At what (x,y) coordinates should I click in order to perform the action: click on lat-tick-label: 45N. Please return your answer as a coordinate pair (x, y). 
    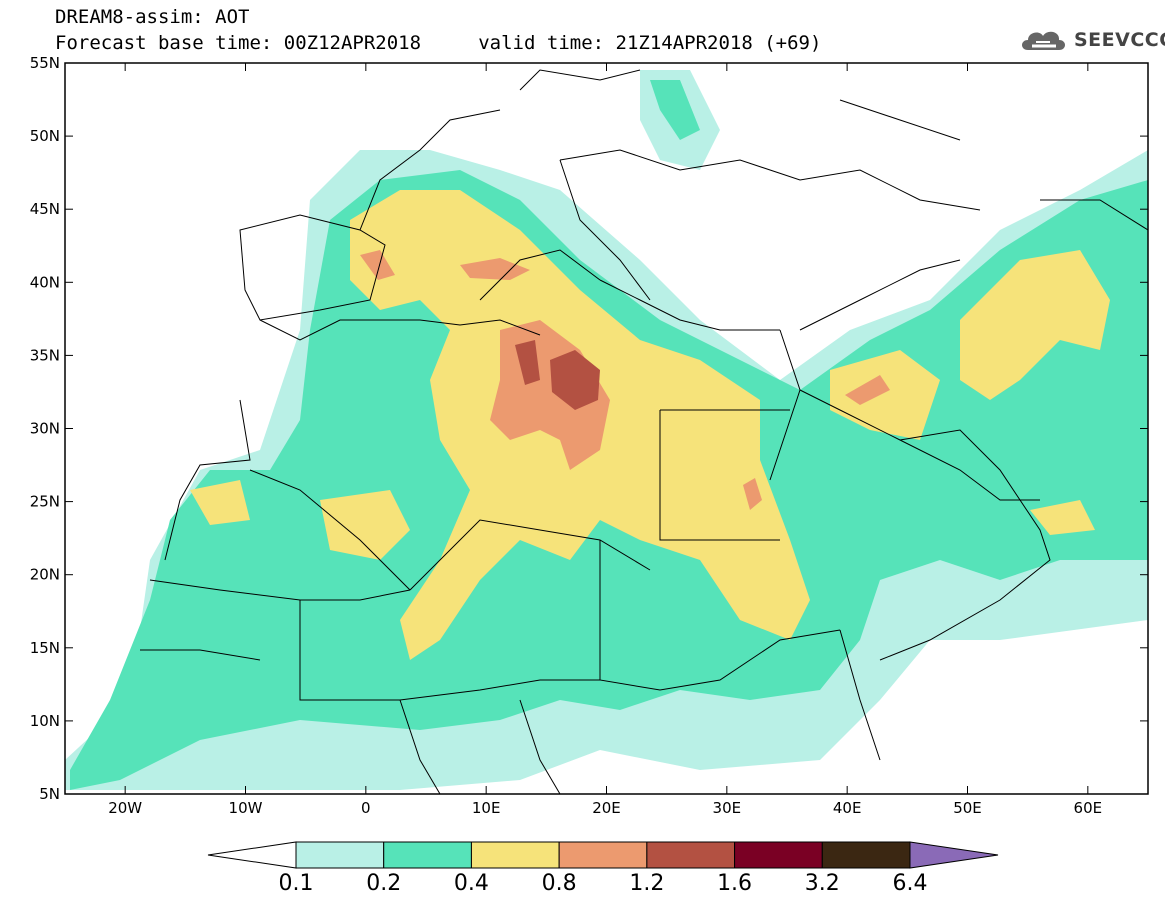
    Looking at the image, I should click on (45, 209).